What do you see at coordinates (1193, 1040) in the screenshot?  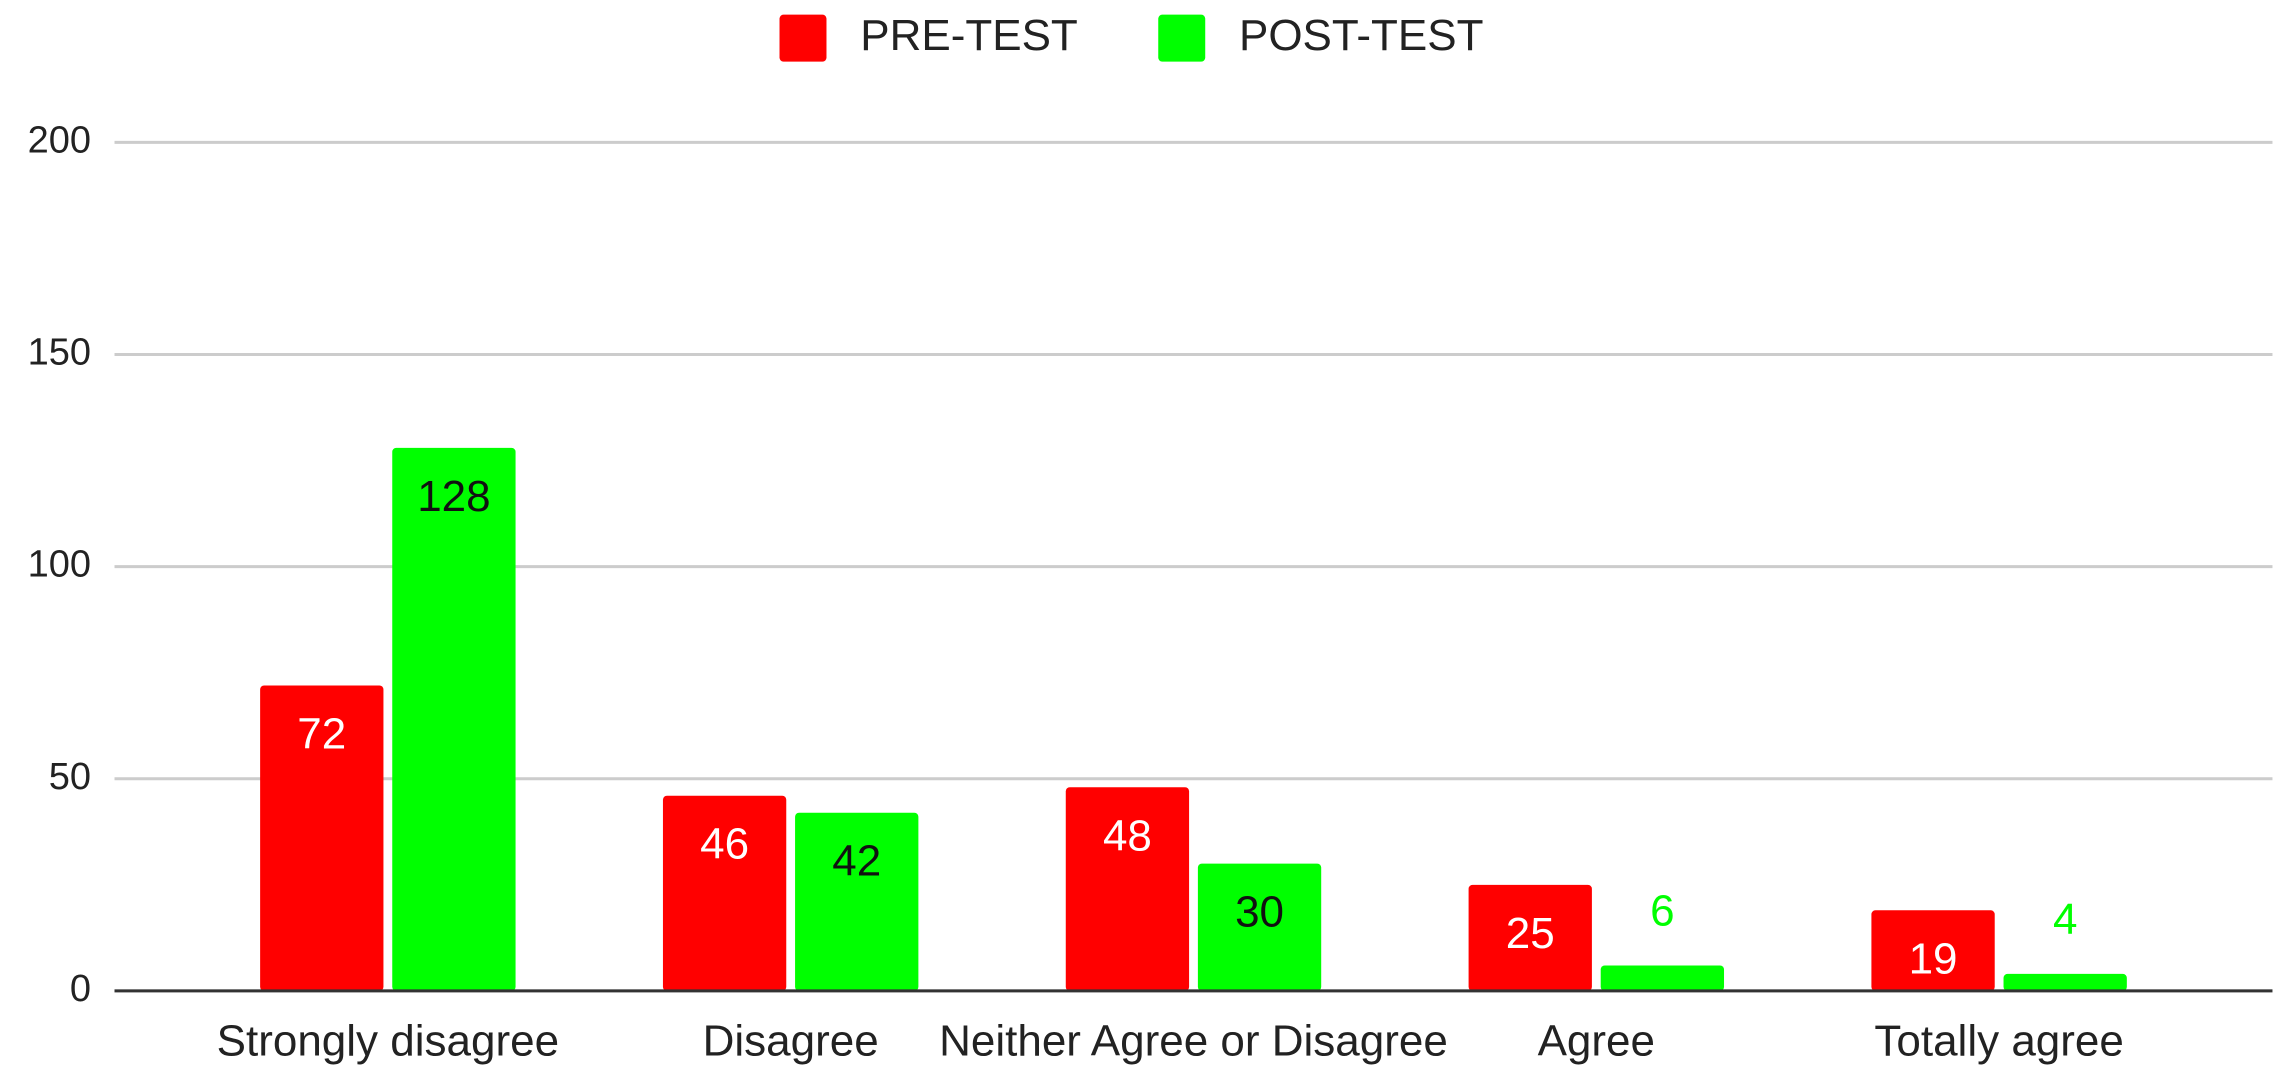 I see `x-tick-label: Neither Agree or Disagree` at bounding box center [1193, 1040].